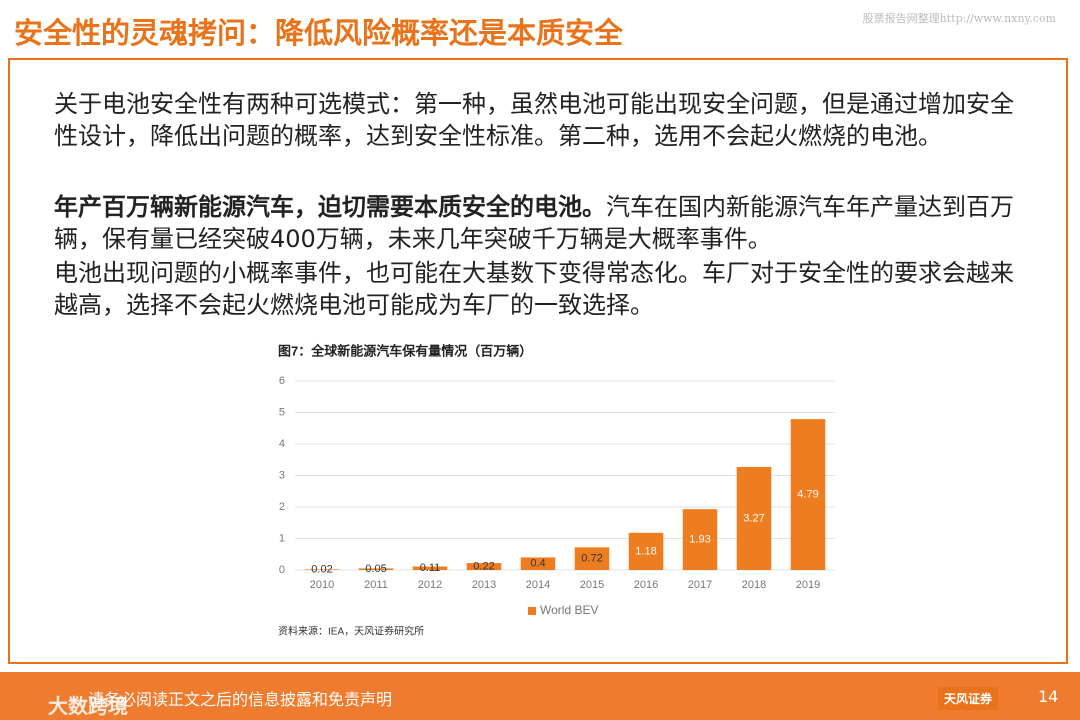 This screenshot has width=1080, height=720. I want to click on paragraph-bold: 年产百万辆新能源汽车，迫切需要本质安全的电池。, so click(330, 207).